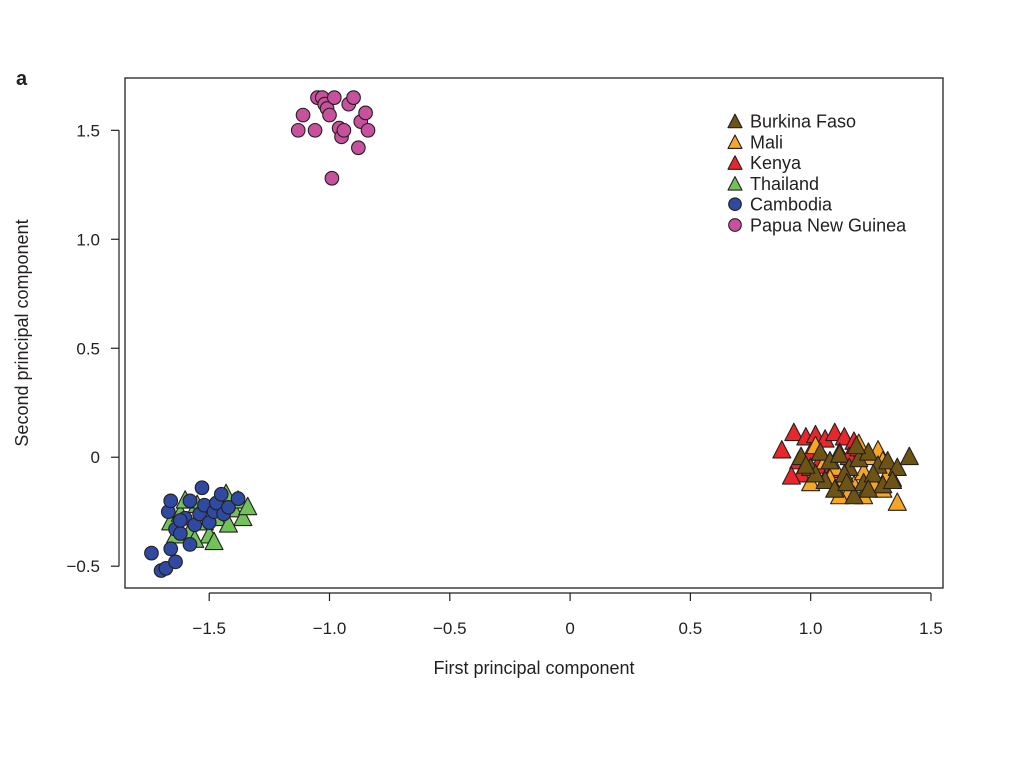 The width and height of the screenshot is (1024, 768). What do you see at coordinates (450, 628) in the screenshot?
I see `x-tick-label: −0.5` at bounding box center [450, 628].